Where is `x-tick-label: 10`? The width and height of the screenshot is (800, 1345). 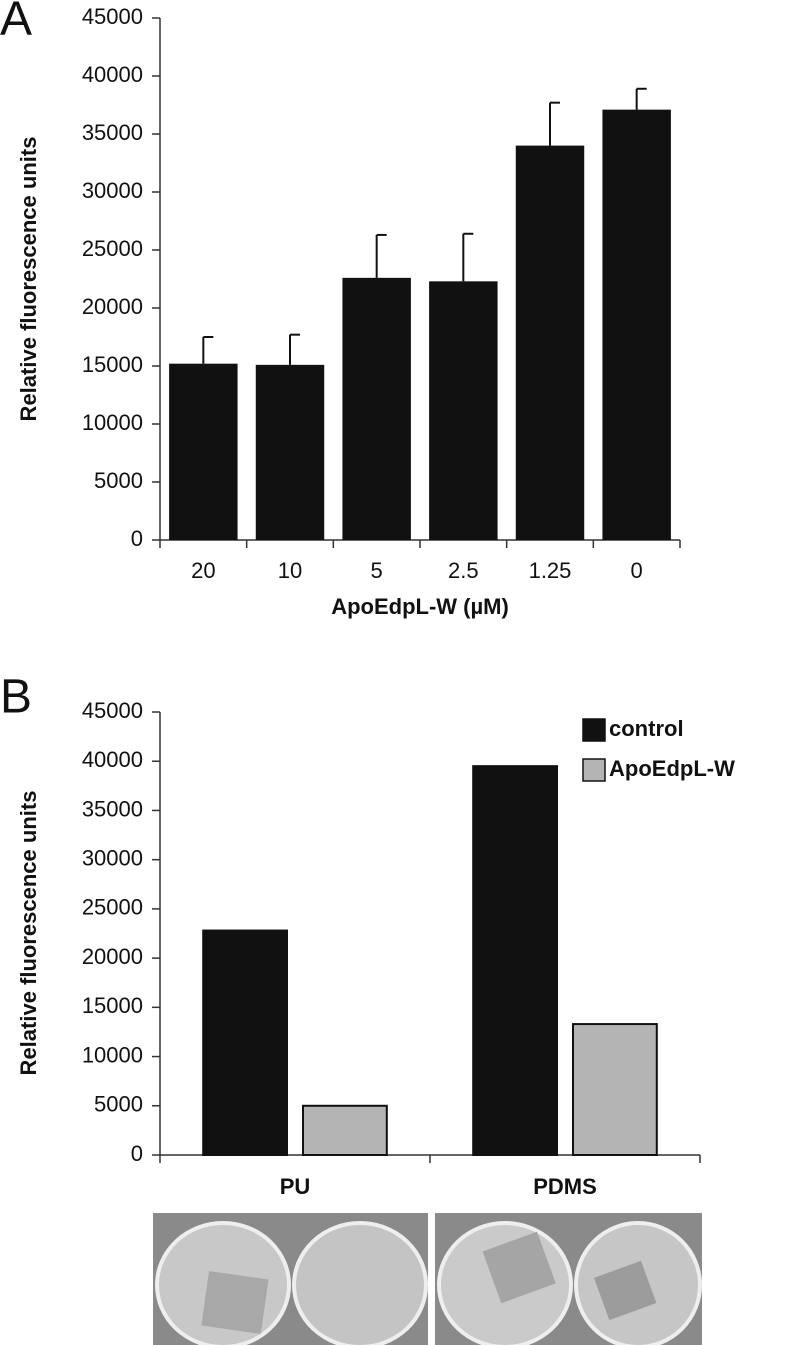 x-tick-label: 10 is located at coordinates (290, 570).